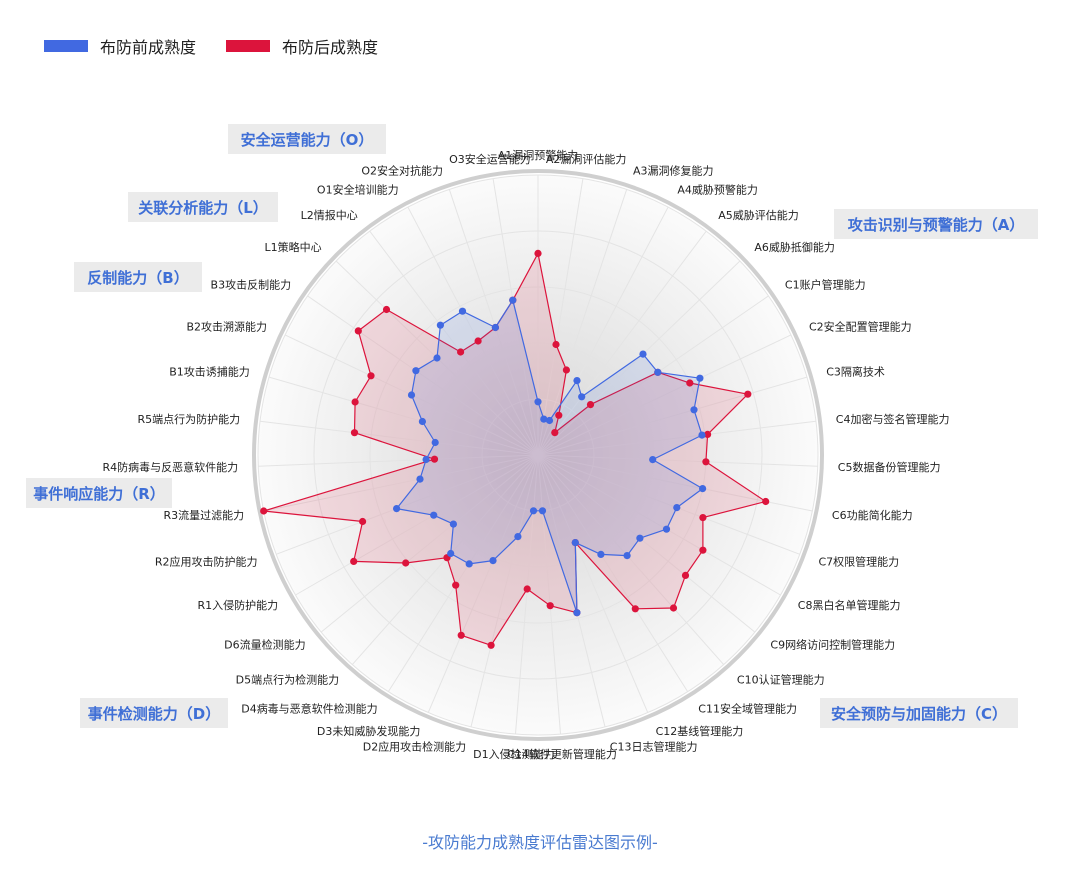  Describe the element at coordinates (513, 754) in the screenshot. I see `axis-label: D1入侵检测能力` at that location.